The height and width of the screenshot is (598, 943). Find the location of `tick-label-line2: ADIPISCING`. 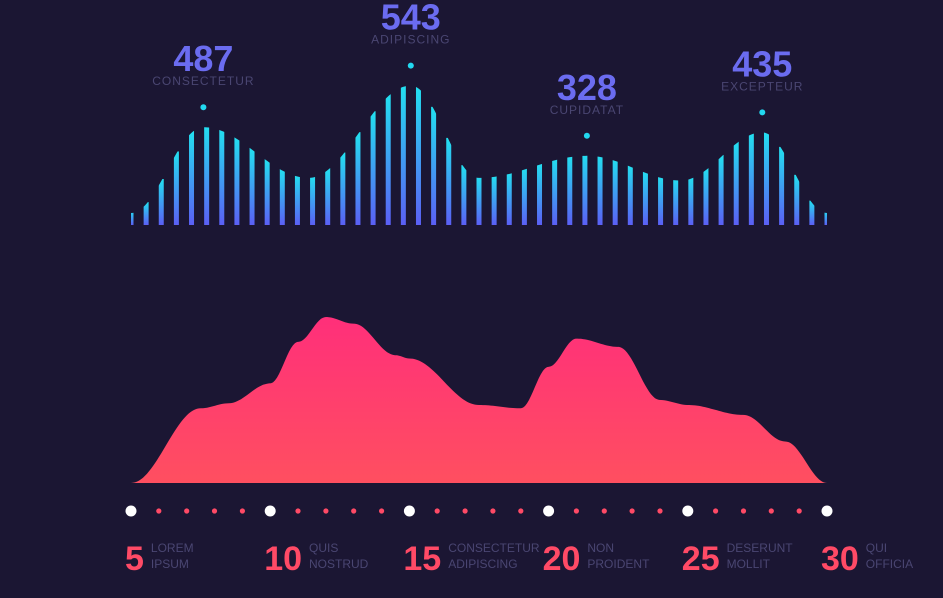

tick-label-line2: ADIPISCING is located at coordinates (482, 564).